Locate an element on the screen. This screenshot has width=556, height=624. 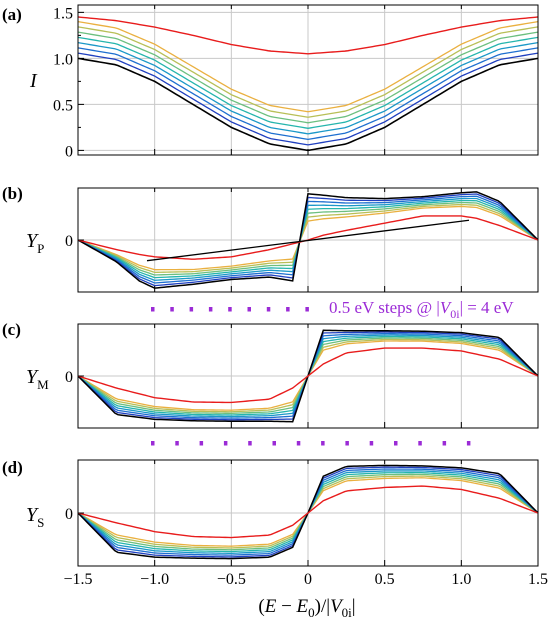
panel-d-highlight-series is located at coordinates (308, 512).